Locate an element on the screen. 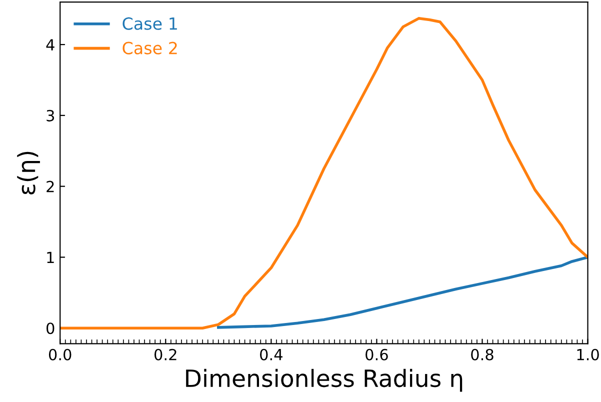  y-tick-label: 0 is located at coordinates (50, 328).